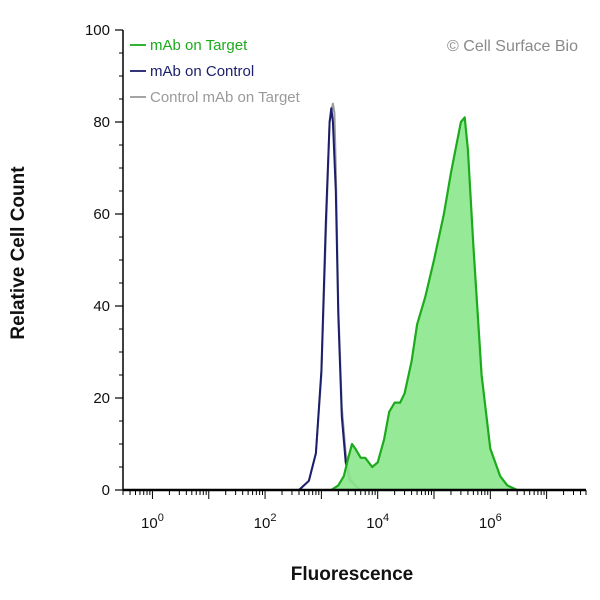 This screenshot has height=600, width=600. What do you see at coordinates (152, 522) in the screenshot?
I see `x-tick-label: 10⁰` at bounding box center [152, 522].